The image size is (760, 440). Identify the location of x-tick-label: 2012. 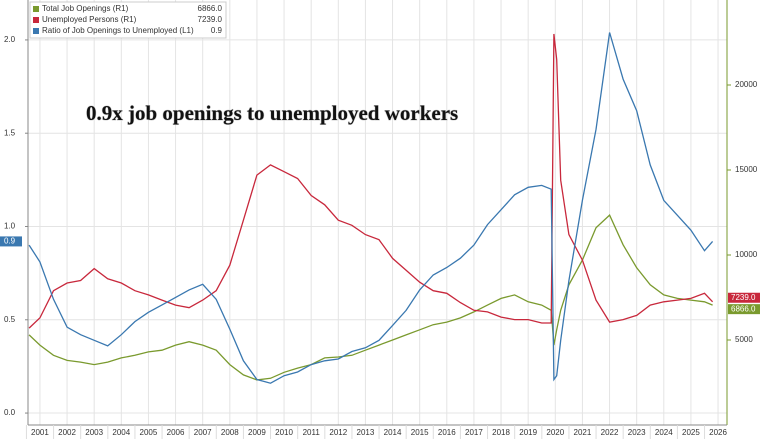
(338, 432).